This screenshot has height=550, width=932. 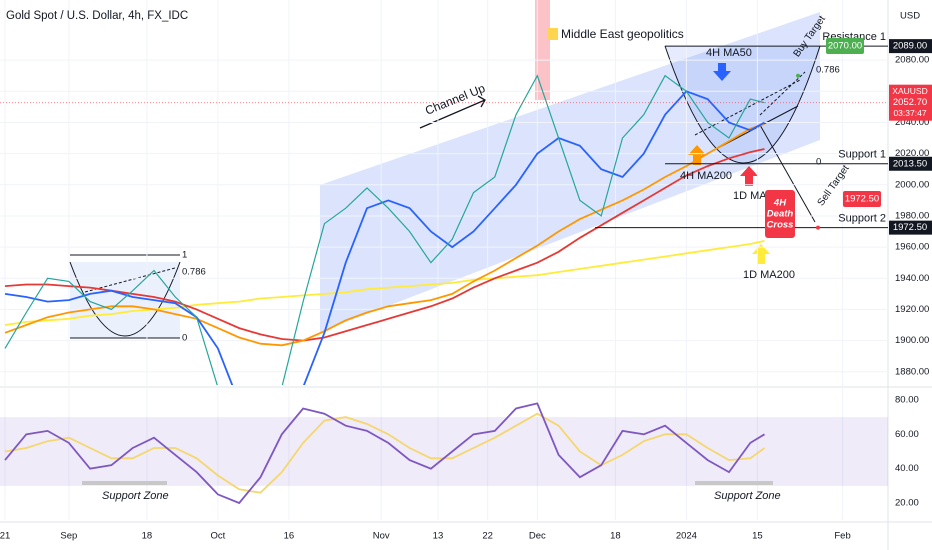 What do you see at coordinates (444, 451) in the screenshot?
I see `rsi-band` at bounding box center [444, 451].